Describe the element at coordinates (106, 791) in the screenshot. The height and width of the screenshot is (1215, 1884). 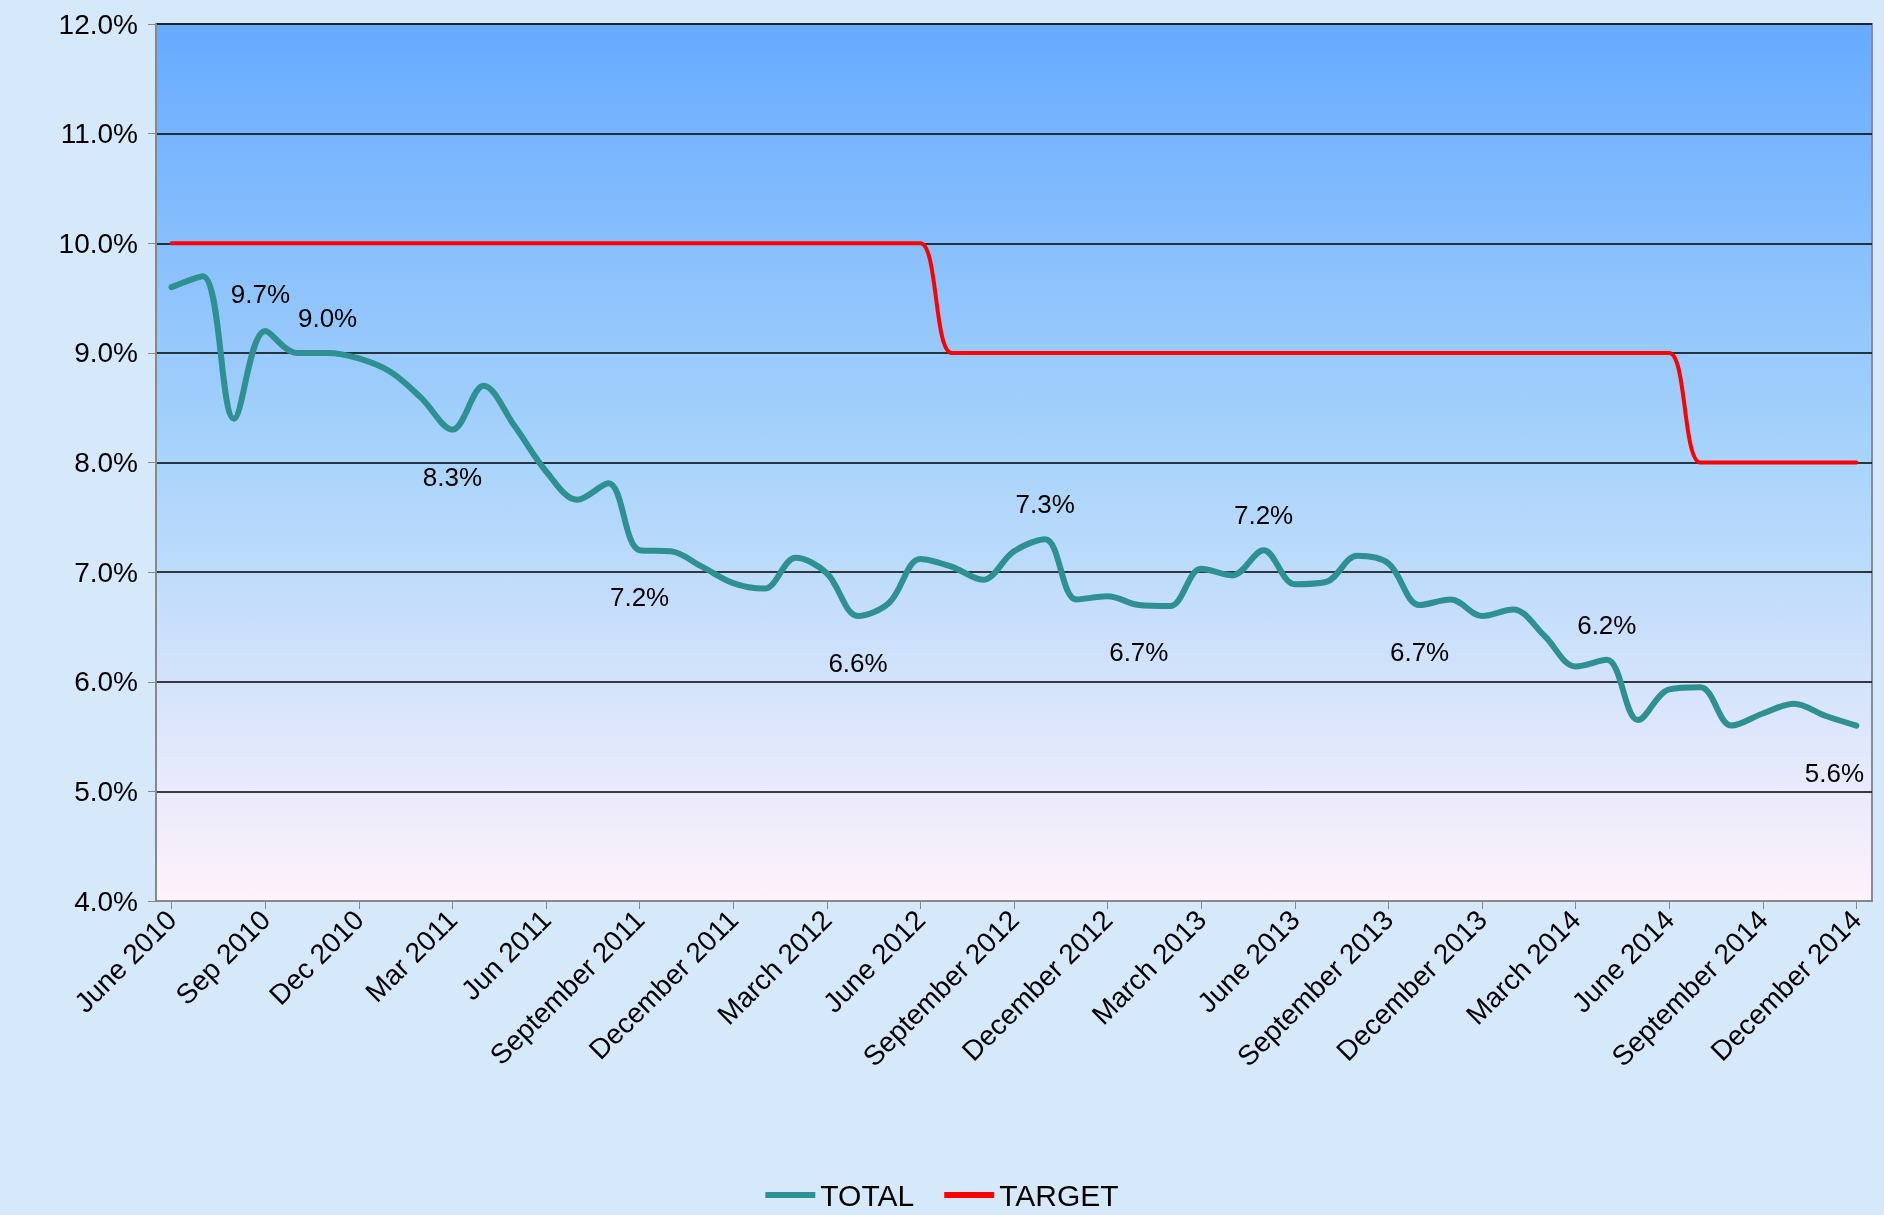
I see `y-tick-label: 5.0%` at that location.